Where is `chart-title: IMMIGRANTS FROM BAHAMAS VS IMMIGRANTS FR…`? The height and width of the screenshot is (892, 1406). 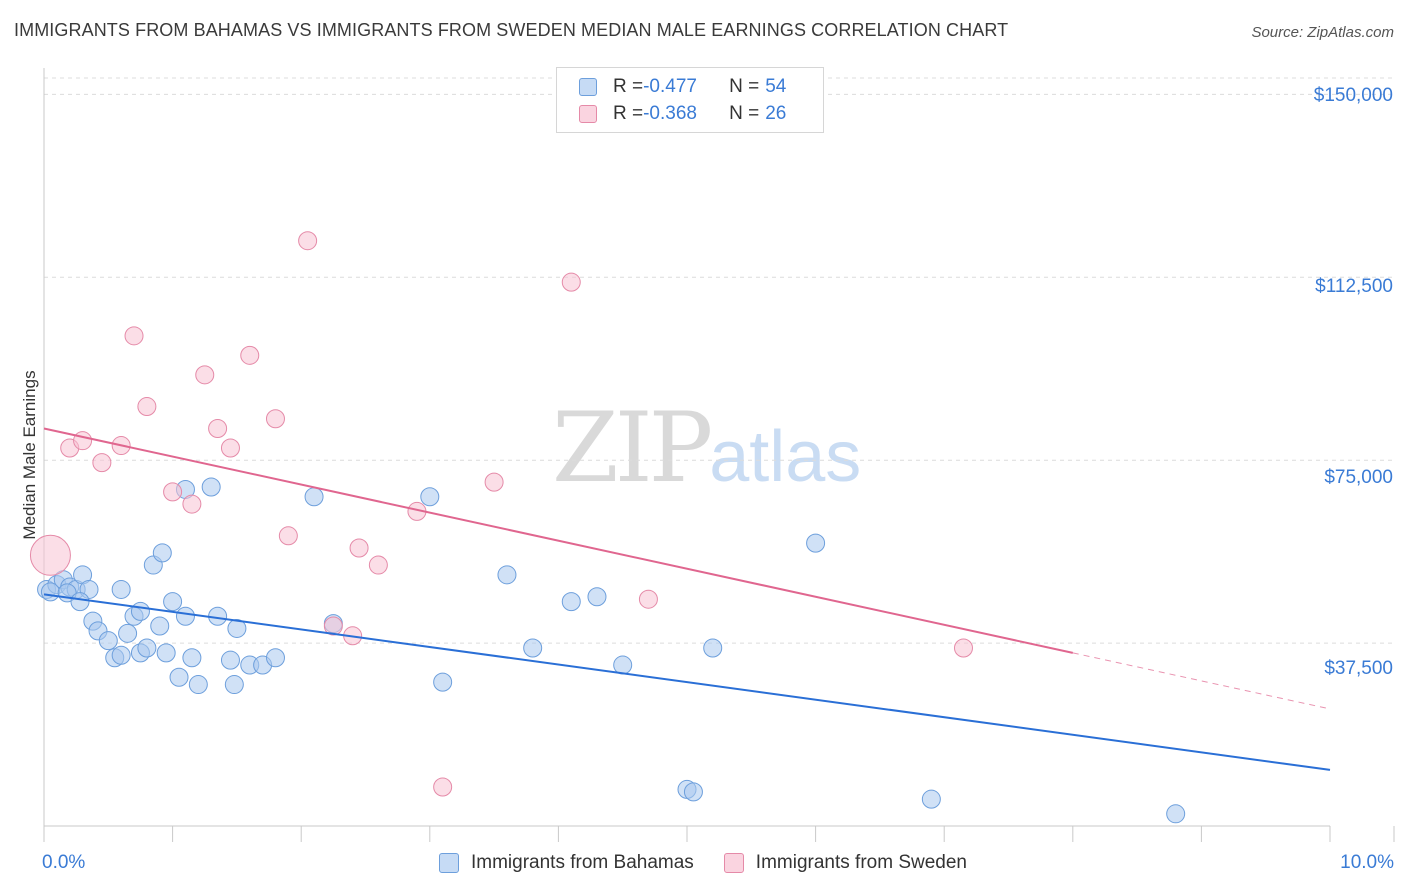 chart-title: IMMIGRANTS FROM BAHAMAS VS IMMIGRANTS FR… is located at coordinates (511, 30).